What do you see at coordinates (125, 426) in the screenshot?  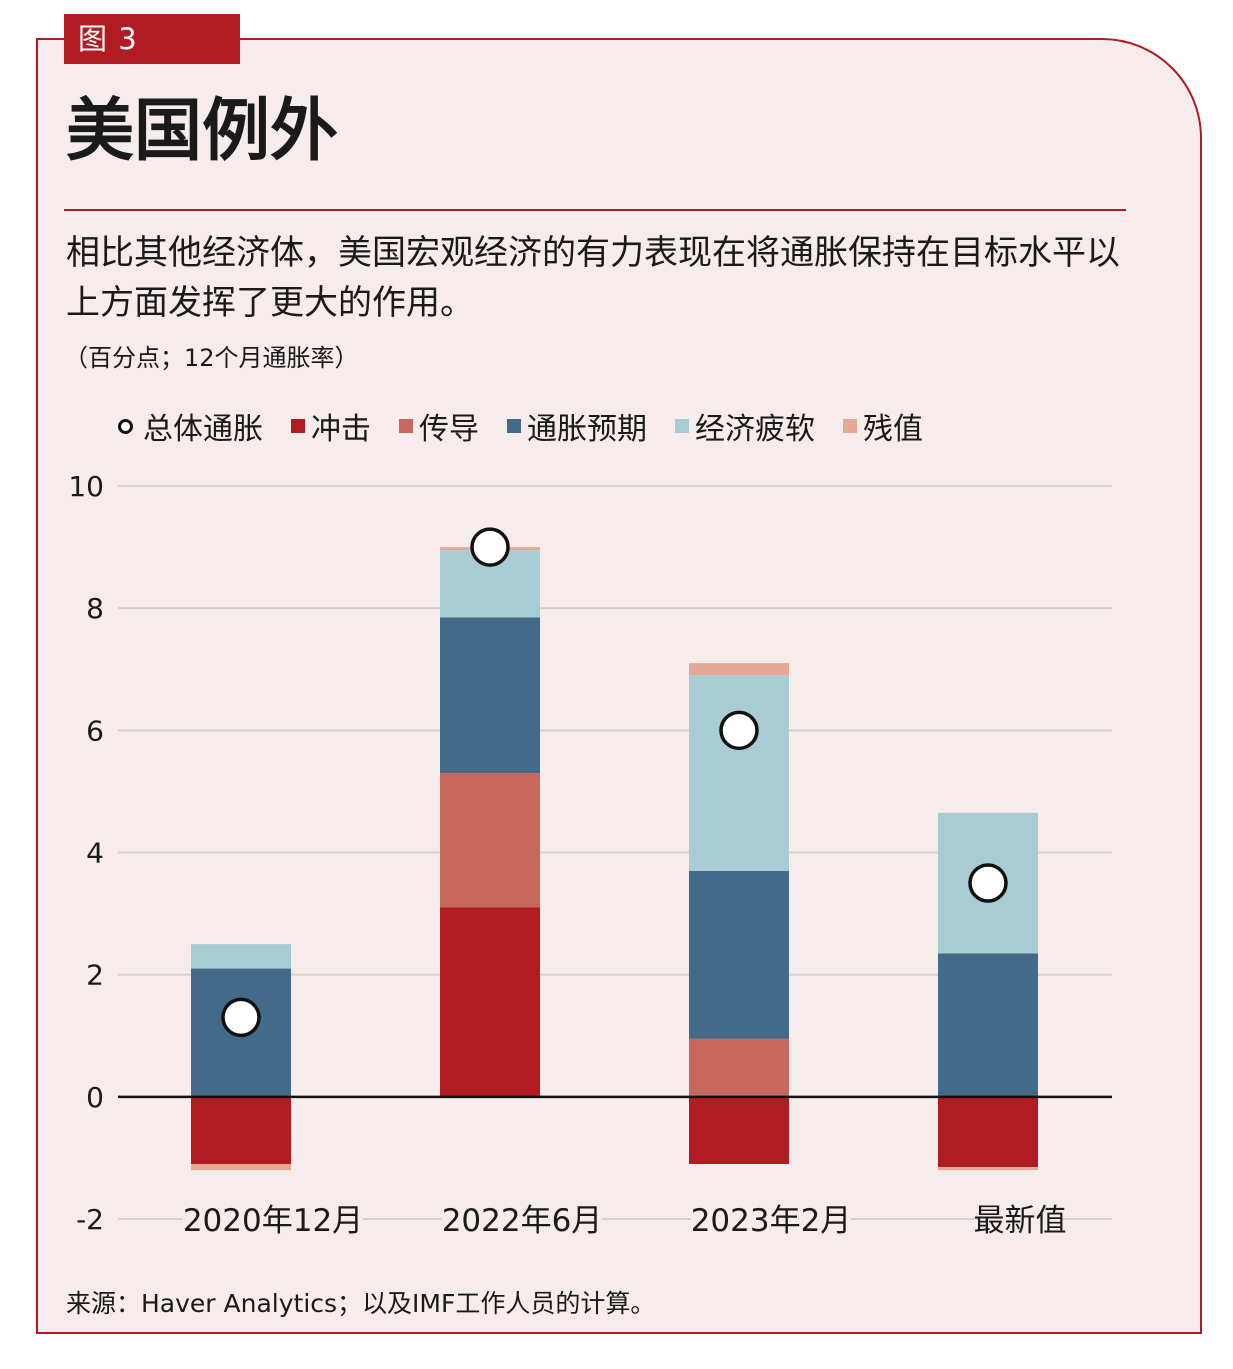 I see `legend-circle-icon` at bounding box center [125, 426].